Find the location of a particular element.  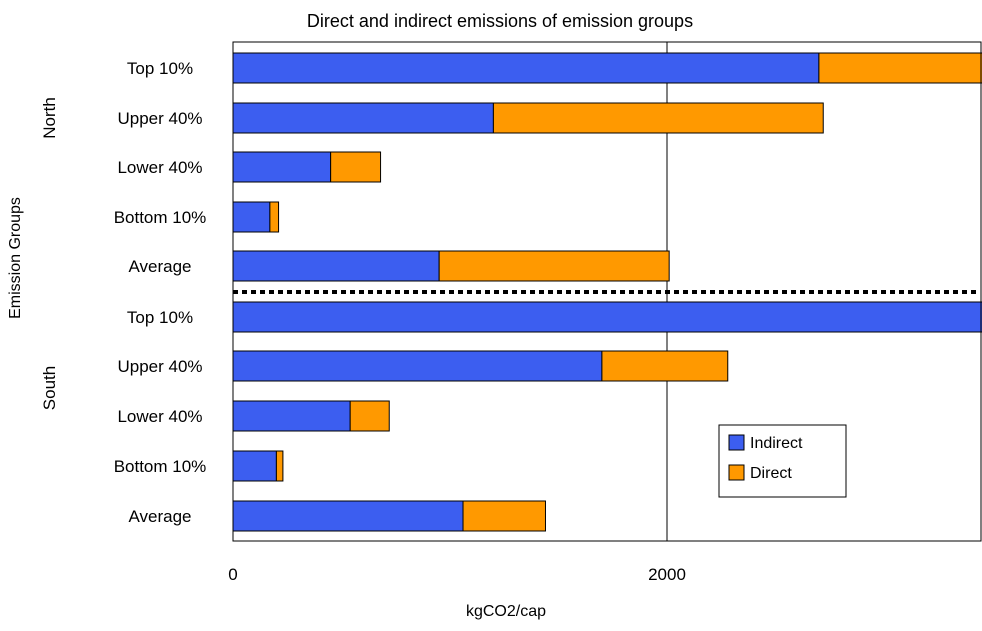

group-label: North is located at coordinates (49, 118).